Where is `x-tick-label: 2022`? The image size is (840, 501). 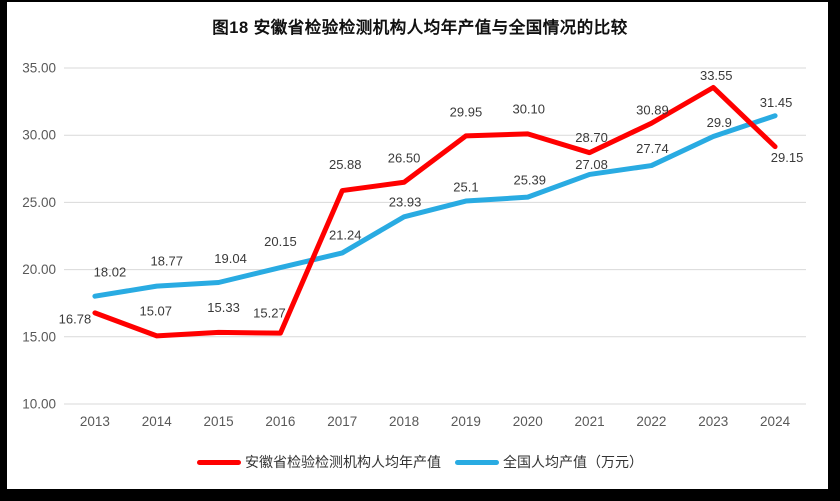
x-tick-label: 2022 is located at coordinates (651, 421).